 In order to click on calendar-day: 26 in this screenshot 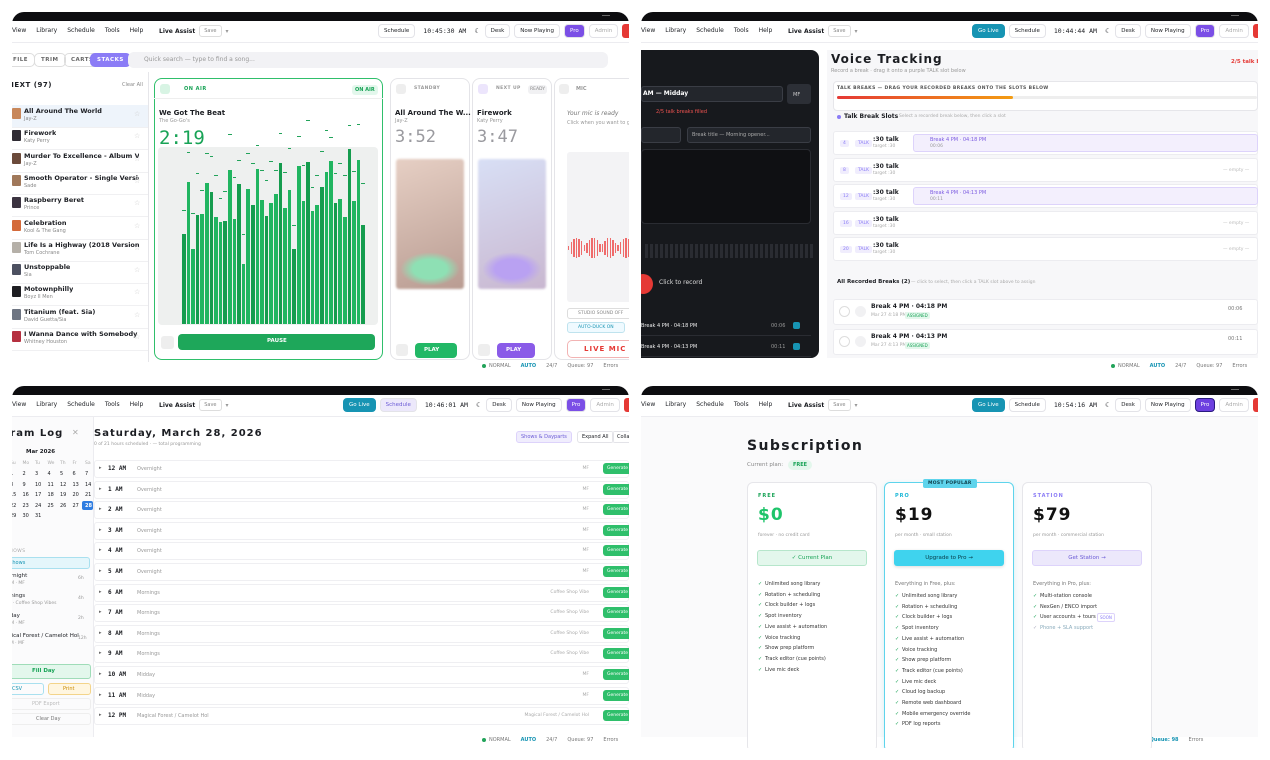, I will do `click(63, 505)`.